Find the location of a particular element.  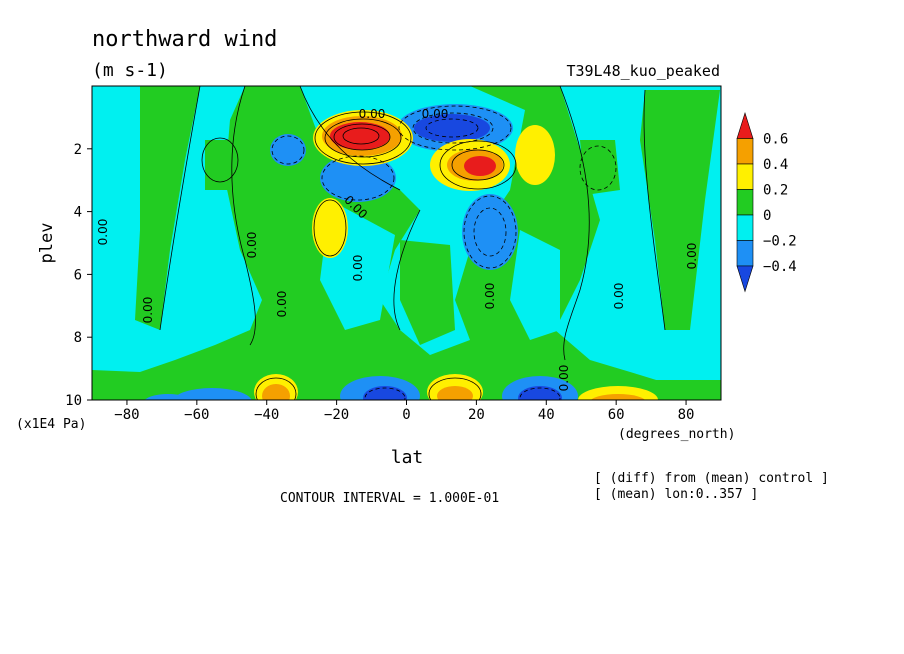

x-tick-label: −60 is located at coordinates (196, 415).